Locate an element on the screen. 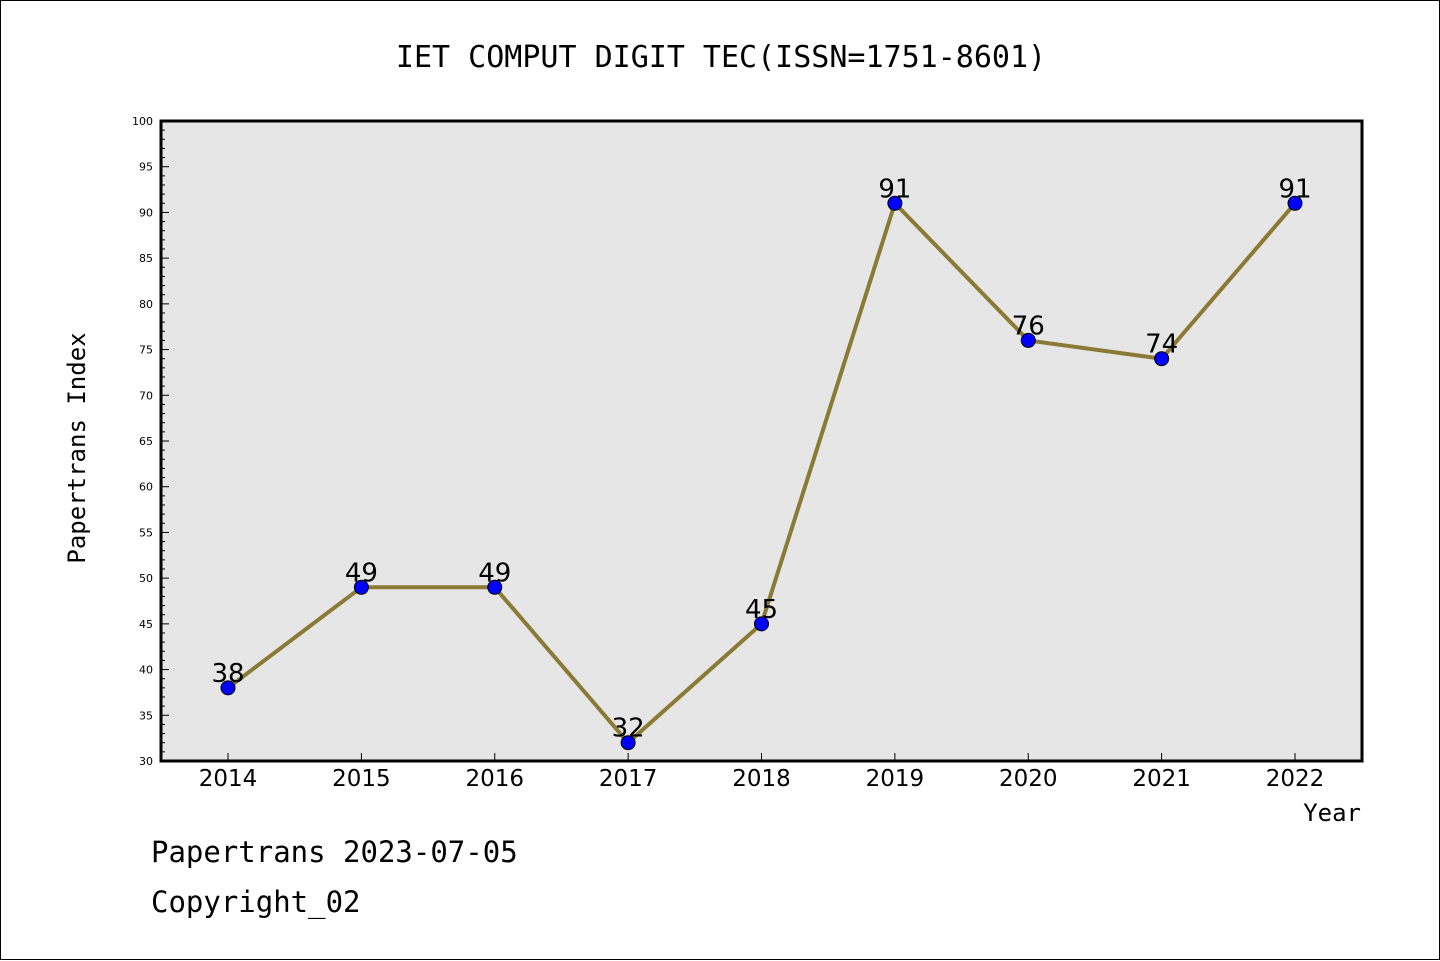  y-axis-label: Papertrans Index is located at coordinates (77, 447).